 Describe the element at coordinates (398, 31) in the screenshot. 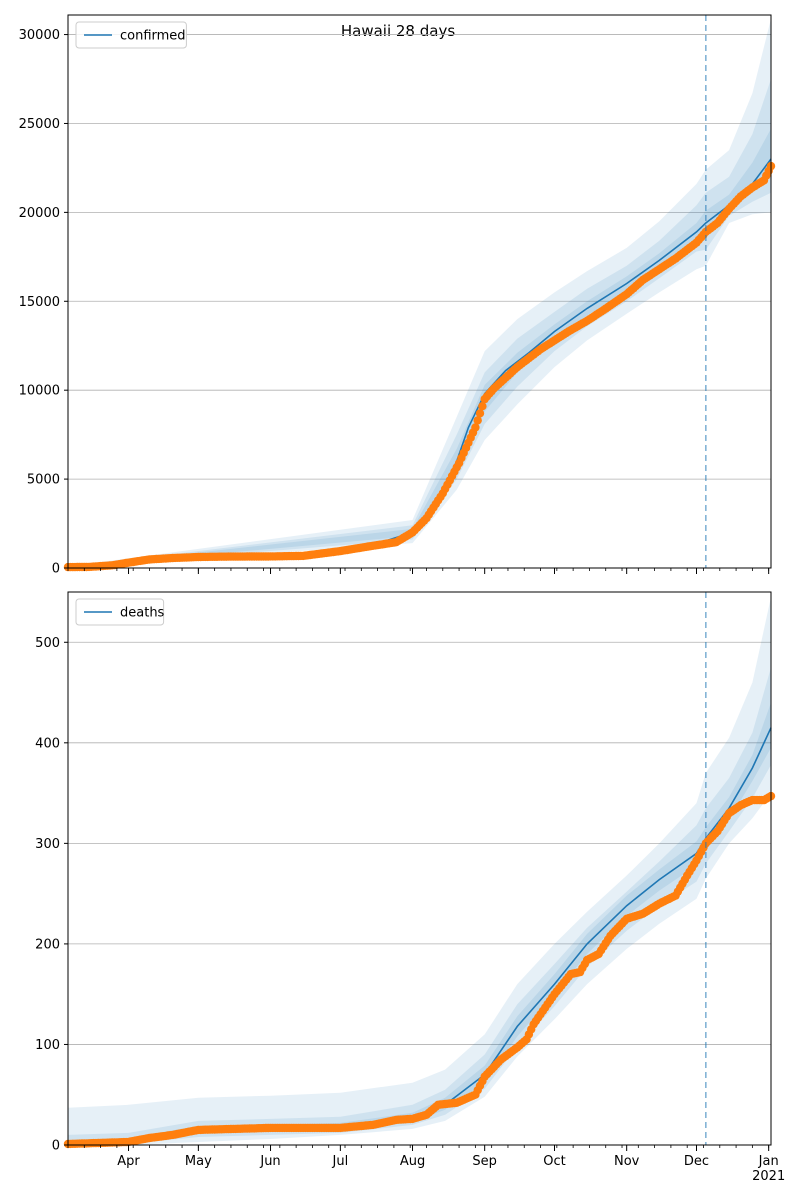

I see `figure-title: Hawaii 28 days` at that location.